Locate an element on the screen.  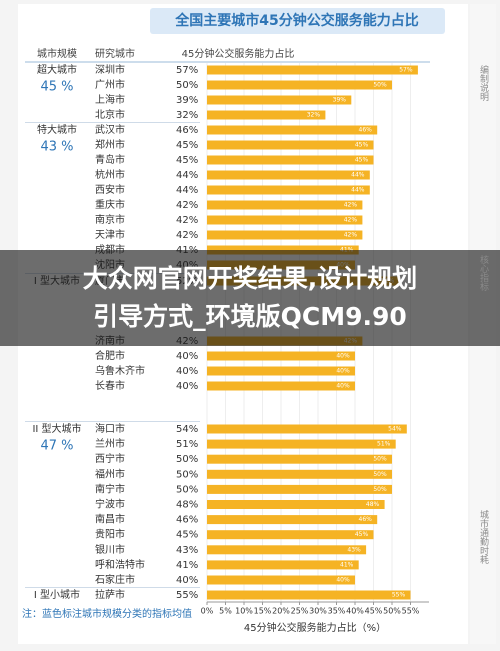
city-label: 合肥市 is located at coordinates (110, 355).